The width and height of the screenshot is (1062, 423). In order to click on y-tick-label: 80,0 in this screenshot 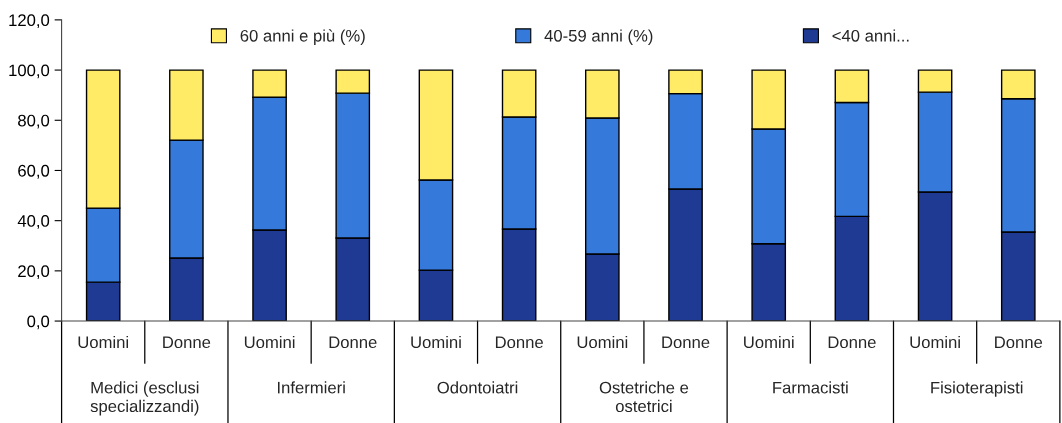, I will do `click(34, 121)`.